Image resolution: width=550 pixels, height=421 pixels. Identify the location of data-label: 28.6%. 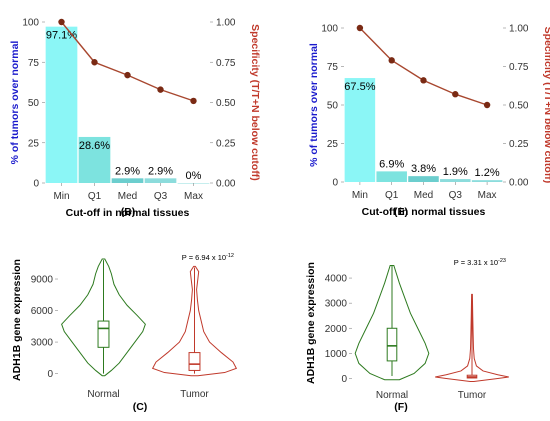
(94, 146).